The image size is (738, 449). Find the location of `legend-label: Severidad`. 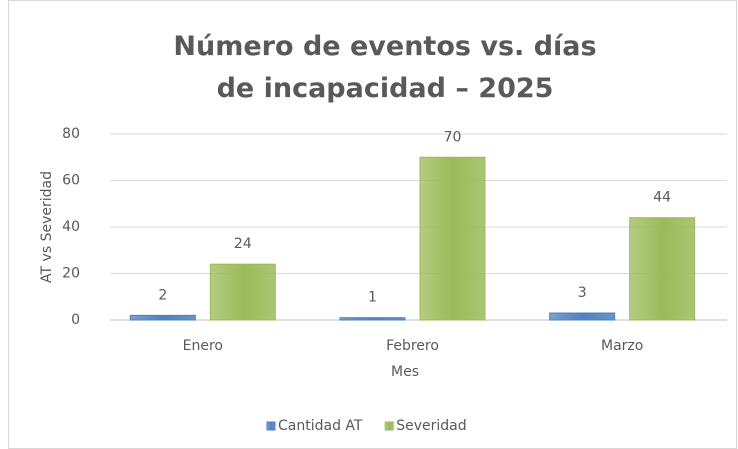

legend-label: Severidad is located at coordinates (431, 426).